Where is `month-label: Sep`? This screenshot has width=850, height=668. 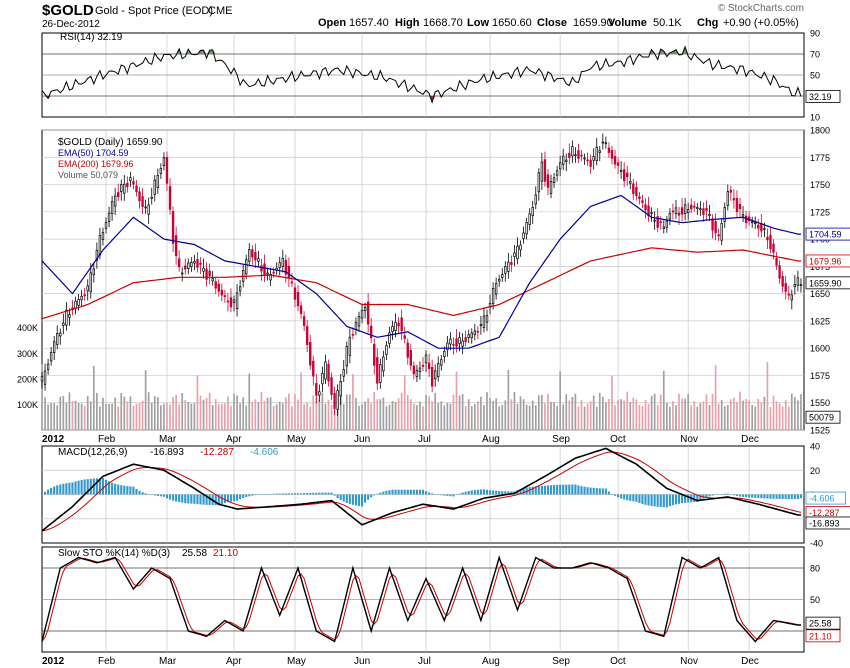 month-label: Sep is located at coordinates (561, 439).